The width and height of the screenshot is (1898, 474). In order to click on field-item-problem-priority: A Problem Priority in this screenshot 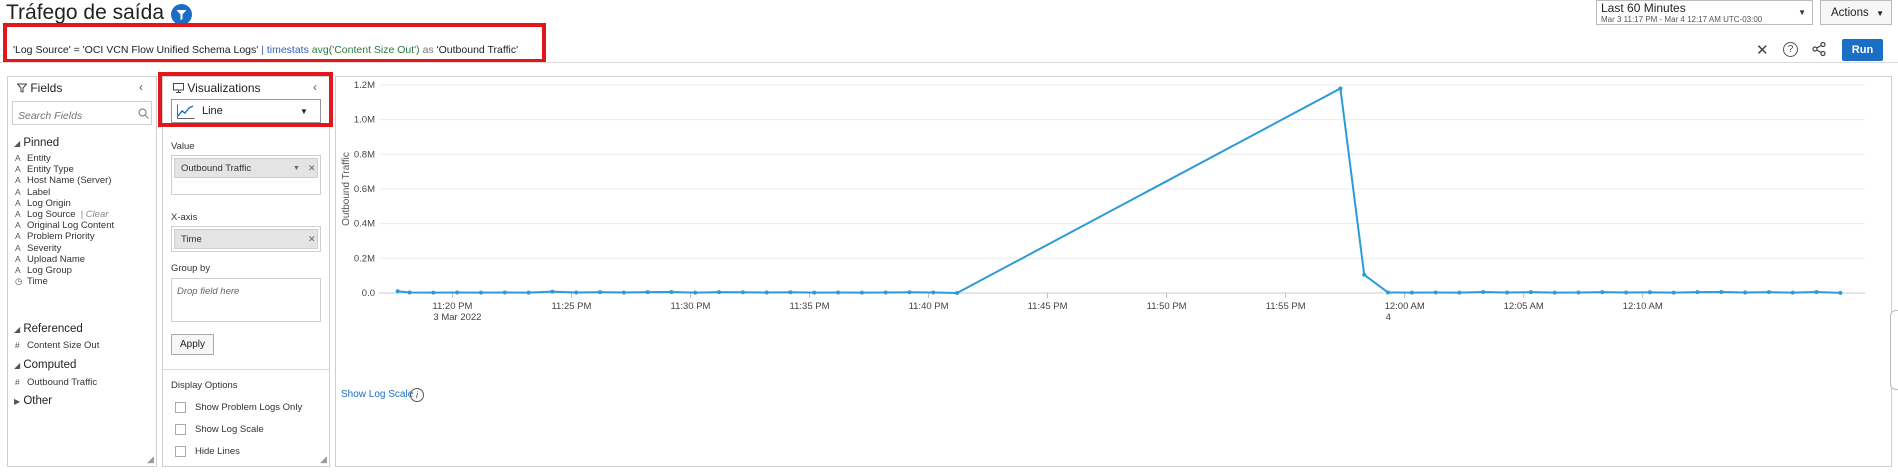, I will do `click(55, 236)`.